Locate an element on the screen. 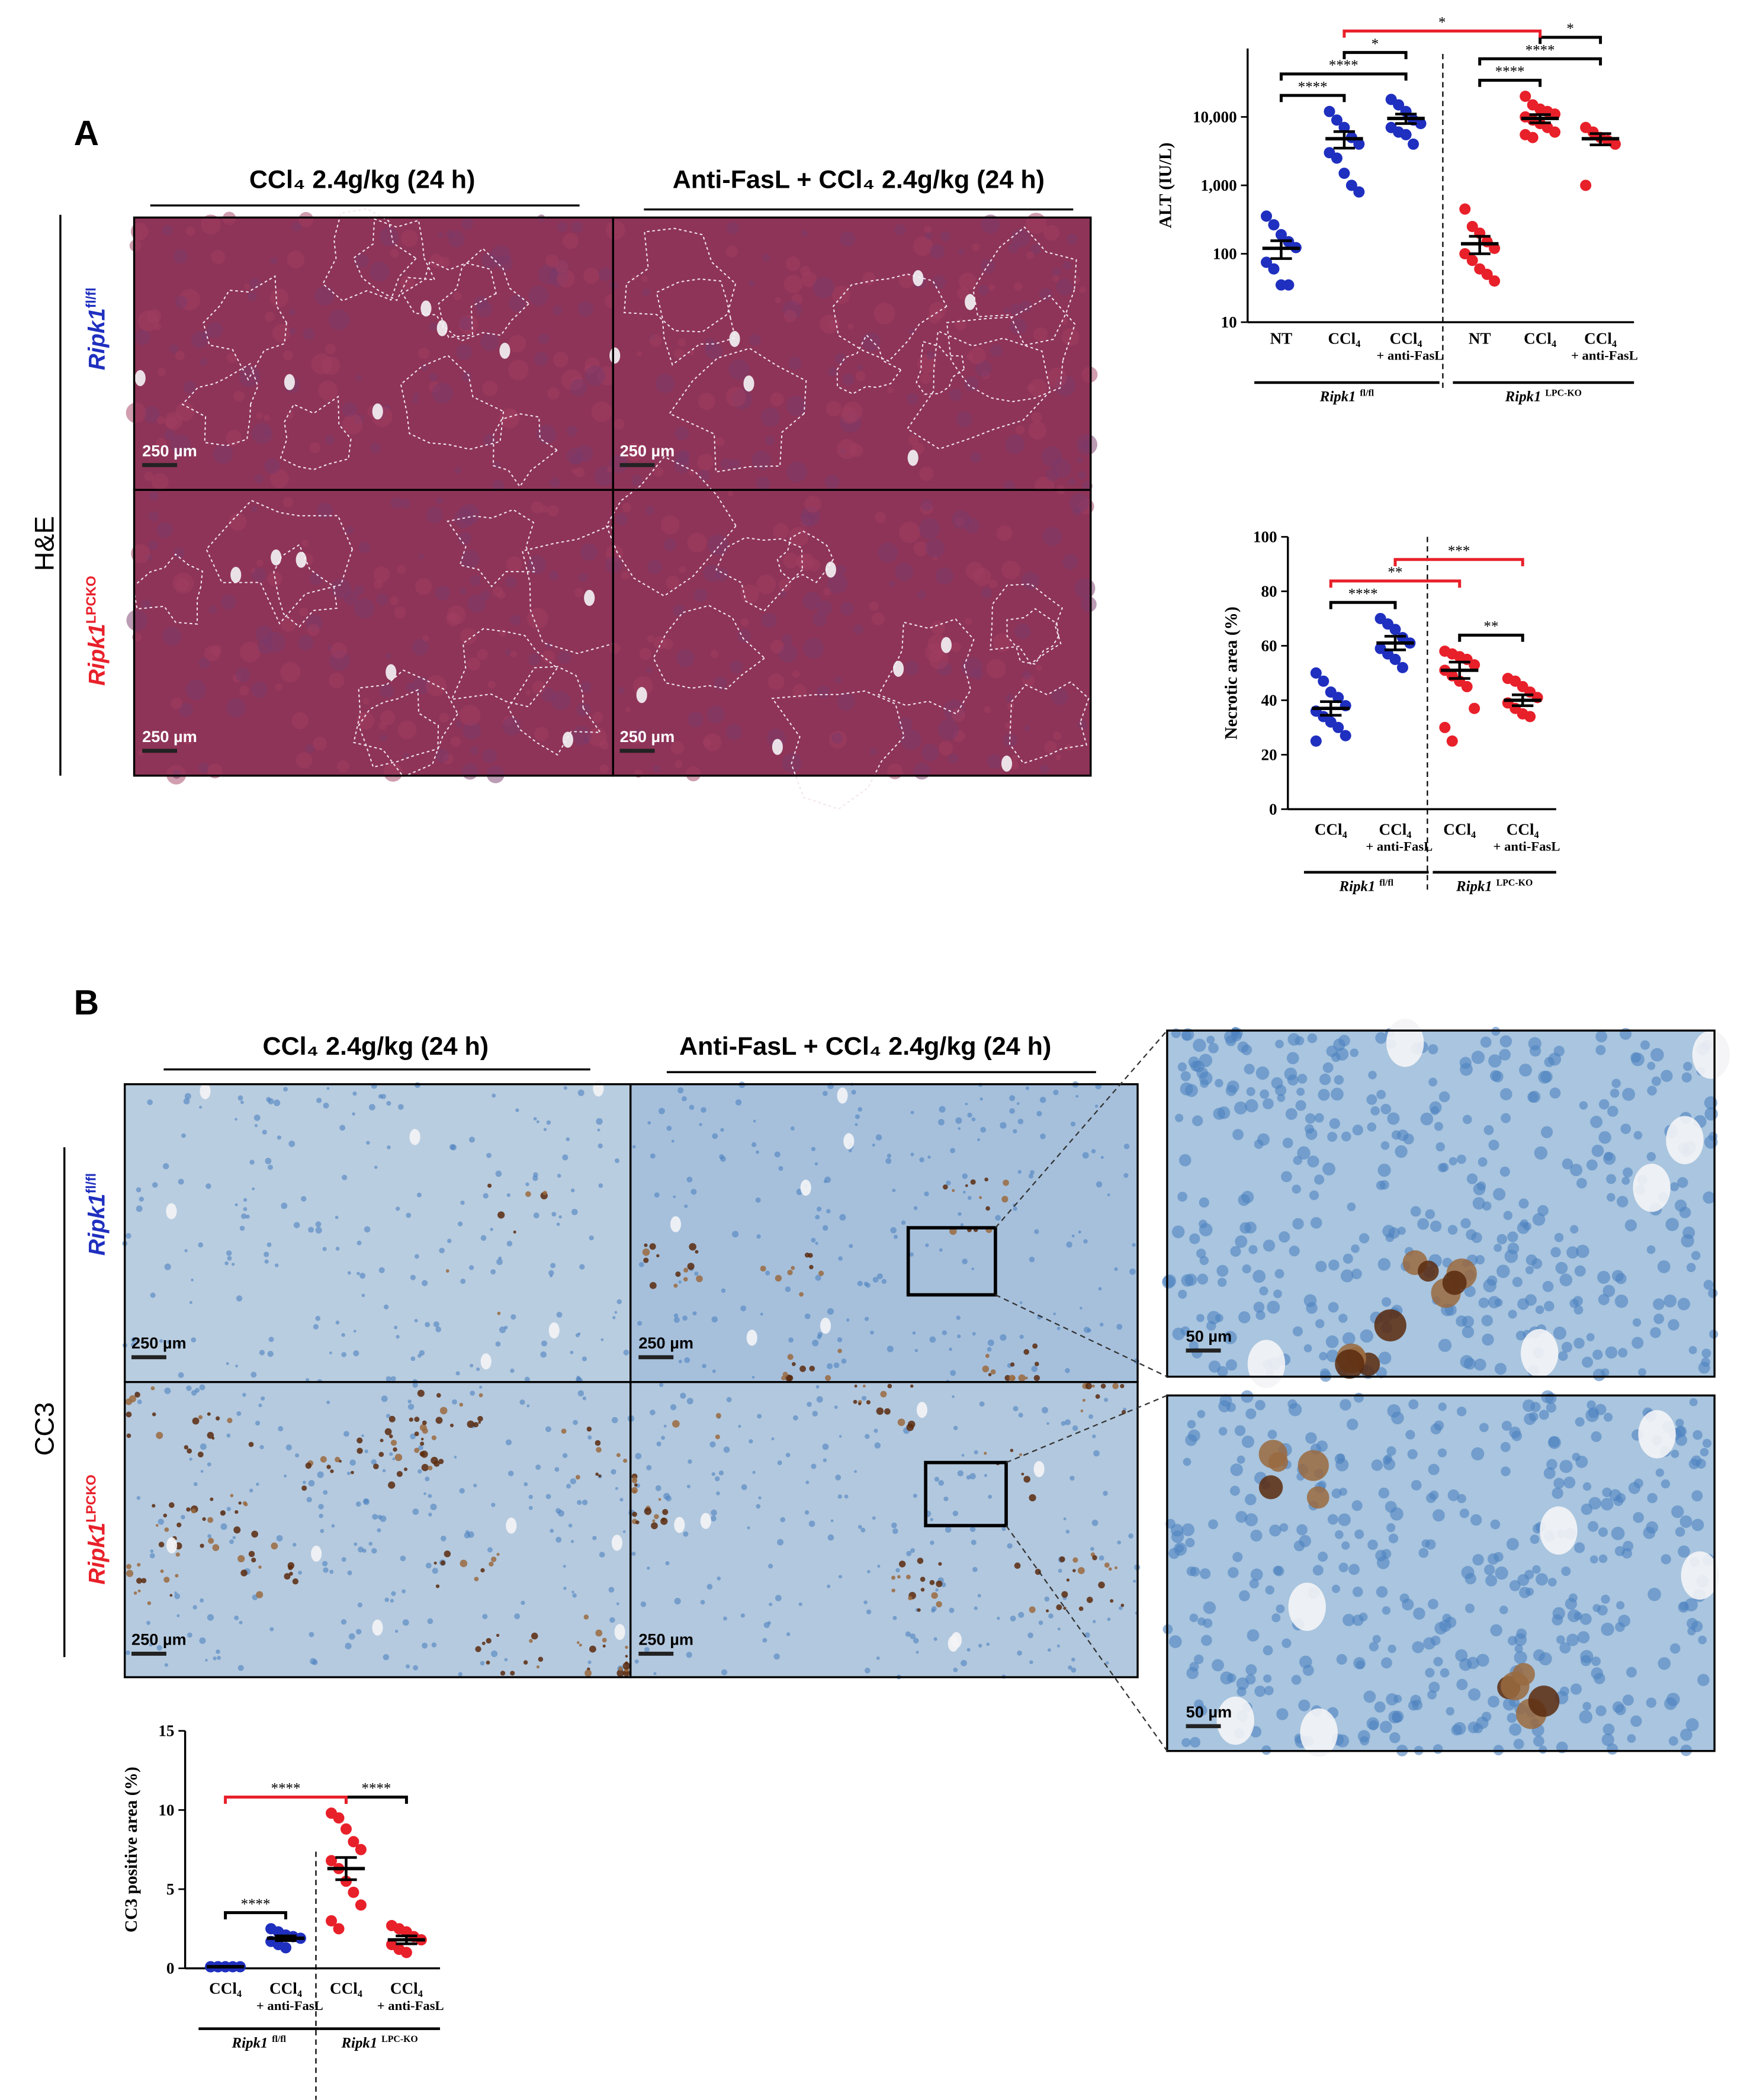 The height and width of the screenshot is (2100, 1744). tissue-background is located at coordinates (884, 1530).